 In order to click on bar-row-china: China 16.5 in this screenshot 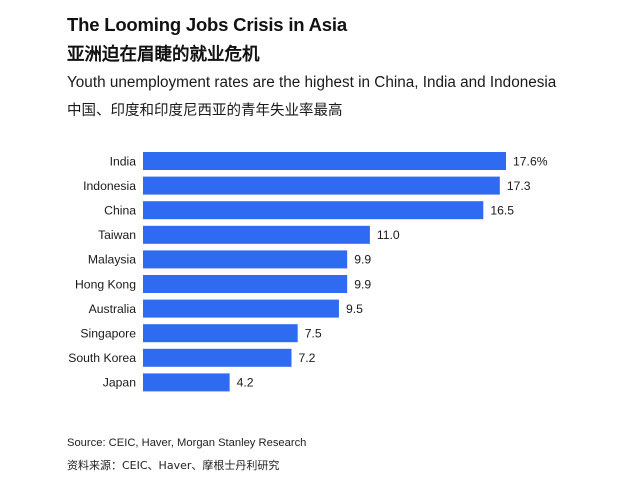, I will do `click(309, 210)`.